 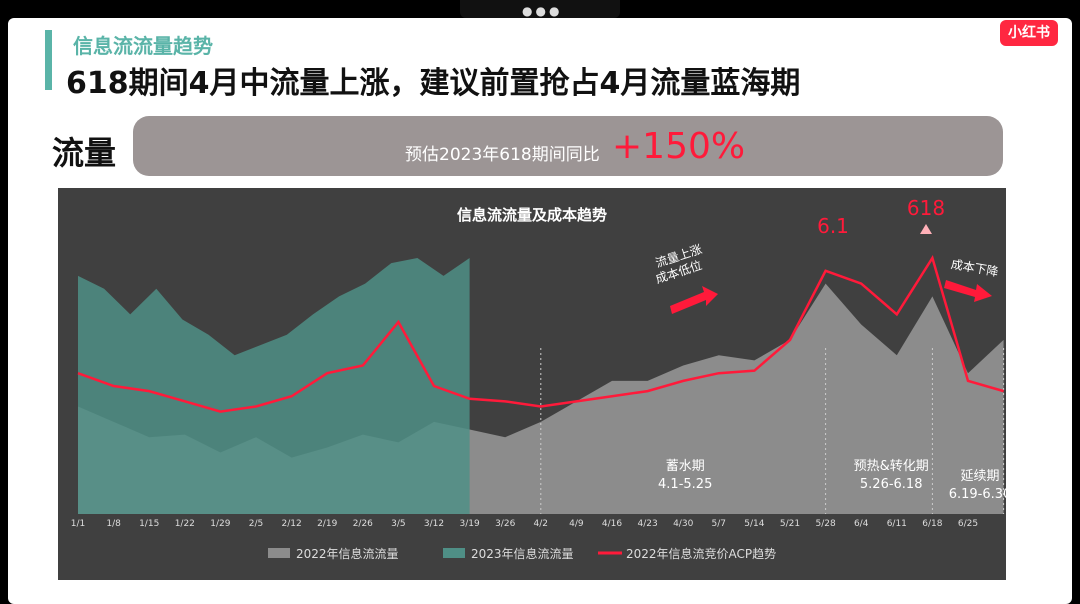 I want to click on x-tick-label: 4/9, so click(x=576, y=524).